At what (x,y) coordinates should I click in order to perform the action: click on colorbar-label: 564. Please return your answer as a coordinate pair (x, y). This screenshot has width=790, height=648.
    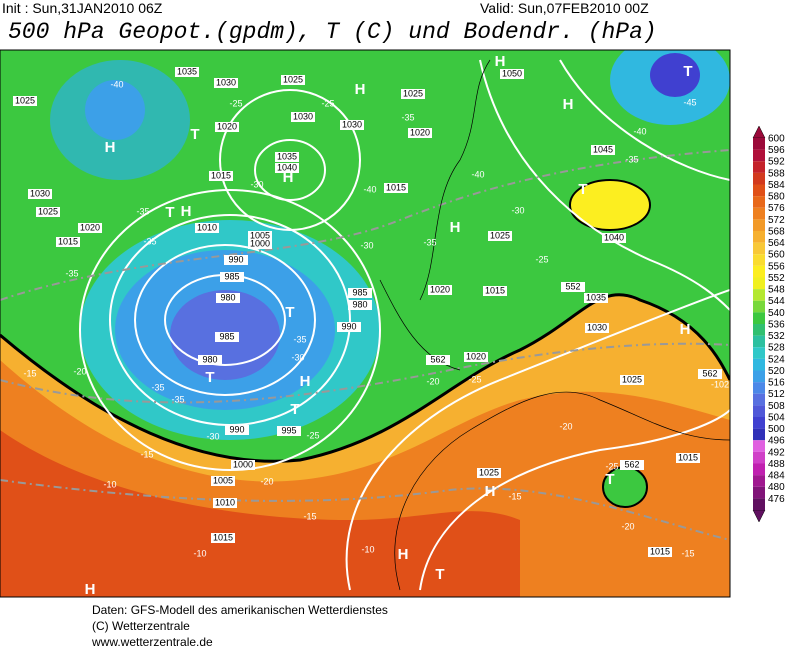
    Looking at the image, I should click on (776, 243).